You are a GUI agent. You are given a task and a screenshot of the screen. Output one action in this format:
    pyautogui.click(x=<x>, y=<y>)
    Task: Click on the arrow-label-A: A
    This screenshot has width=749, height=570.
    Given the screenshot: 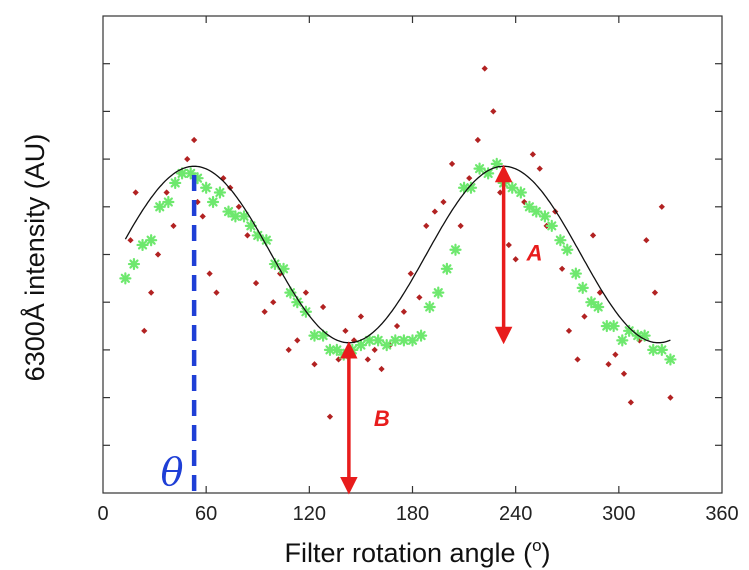 What is the action you would take?
    pyautogui.click(x=534, y=253)
    